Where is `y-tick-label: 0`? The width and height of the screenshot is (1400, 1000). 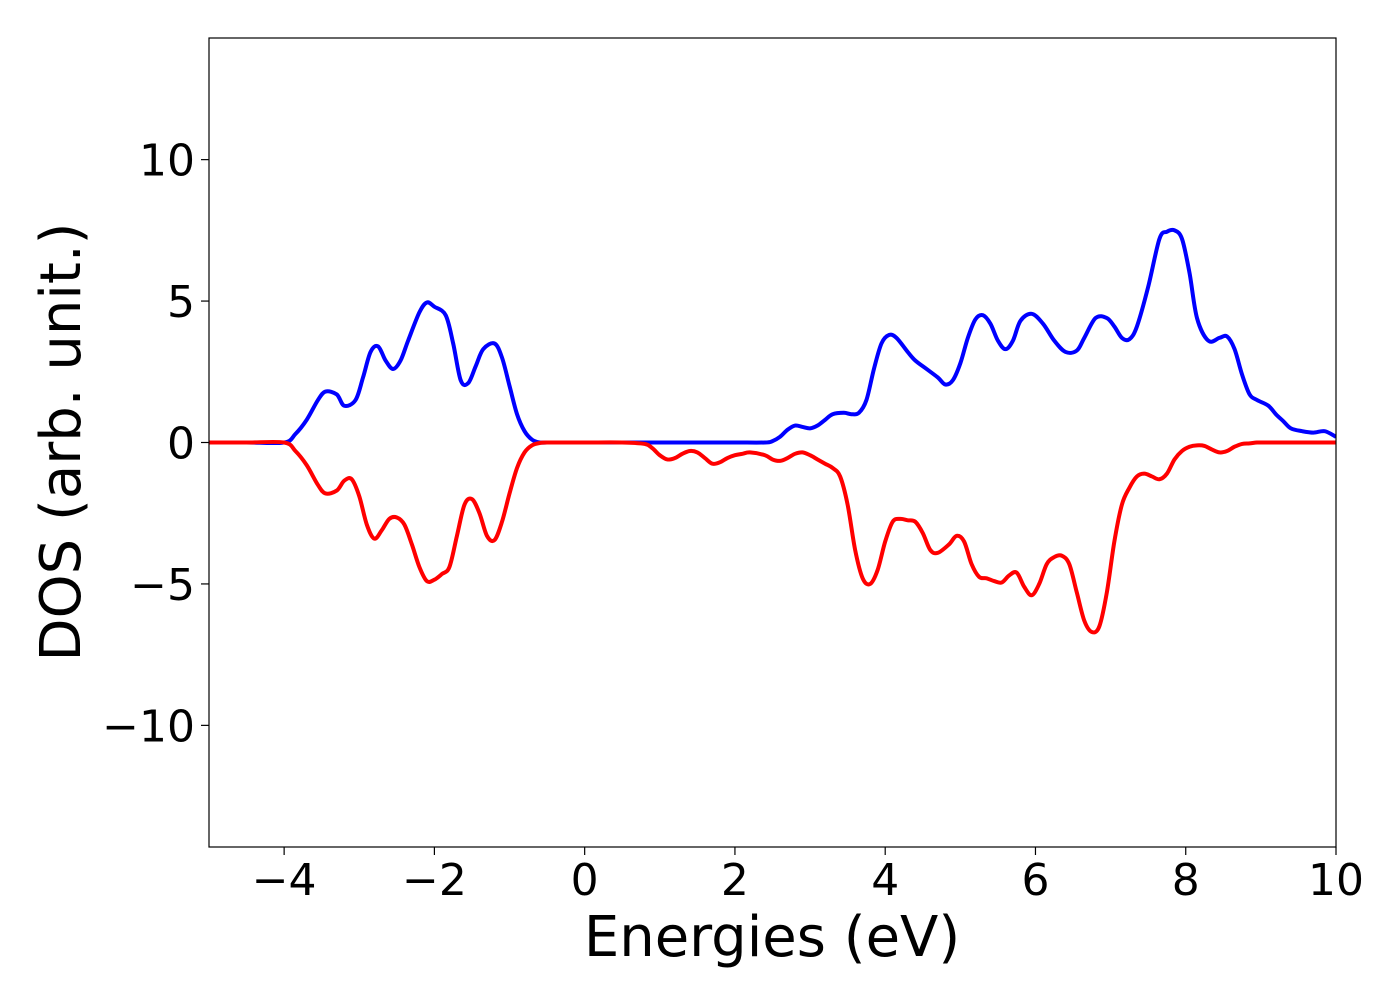
y-tick-label: 0 is located at coordinates (181, 444).